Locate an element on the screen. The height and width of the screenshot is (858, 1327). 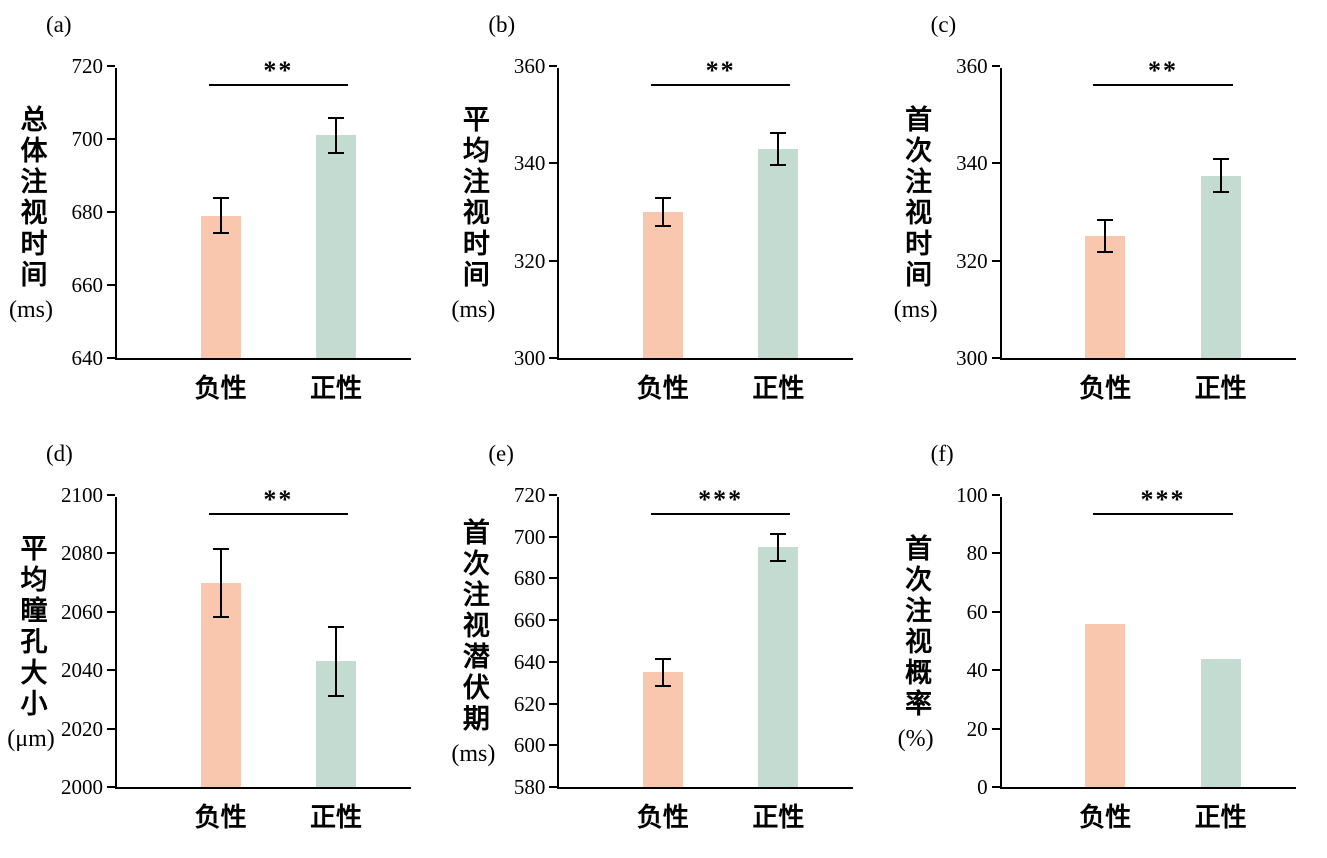
y-axis-label: 总体注视时间 (ms) is located at coordinates (31, 214).